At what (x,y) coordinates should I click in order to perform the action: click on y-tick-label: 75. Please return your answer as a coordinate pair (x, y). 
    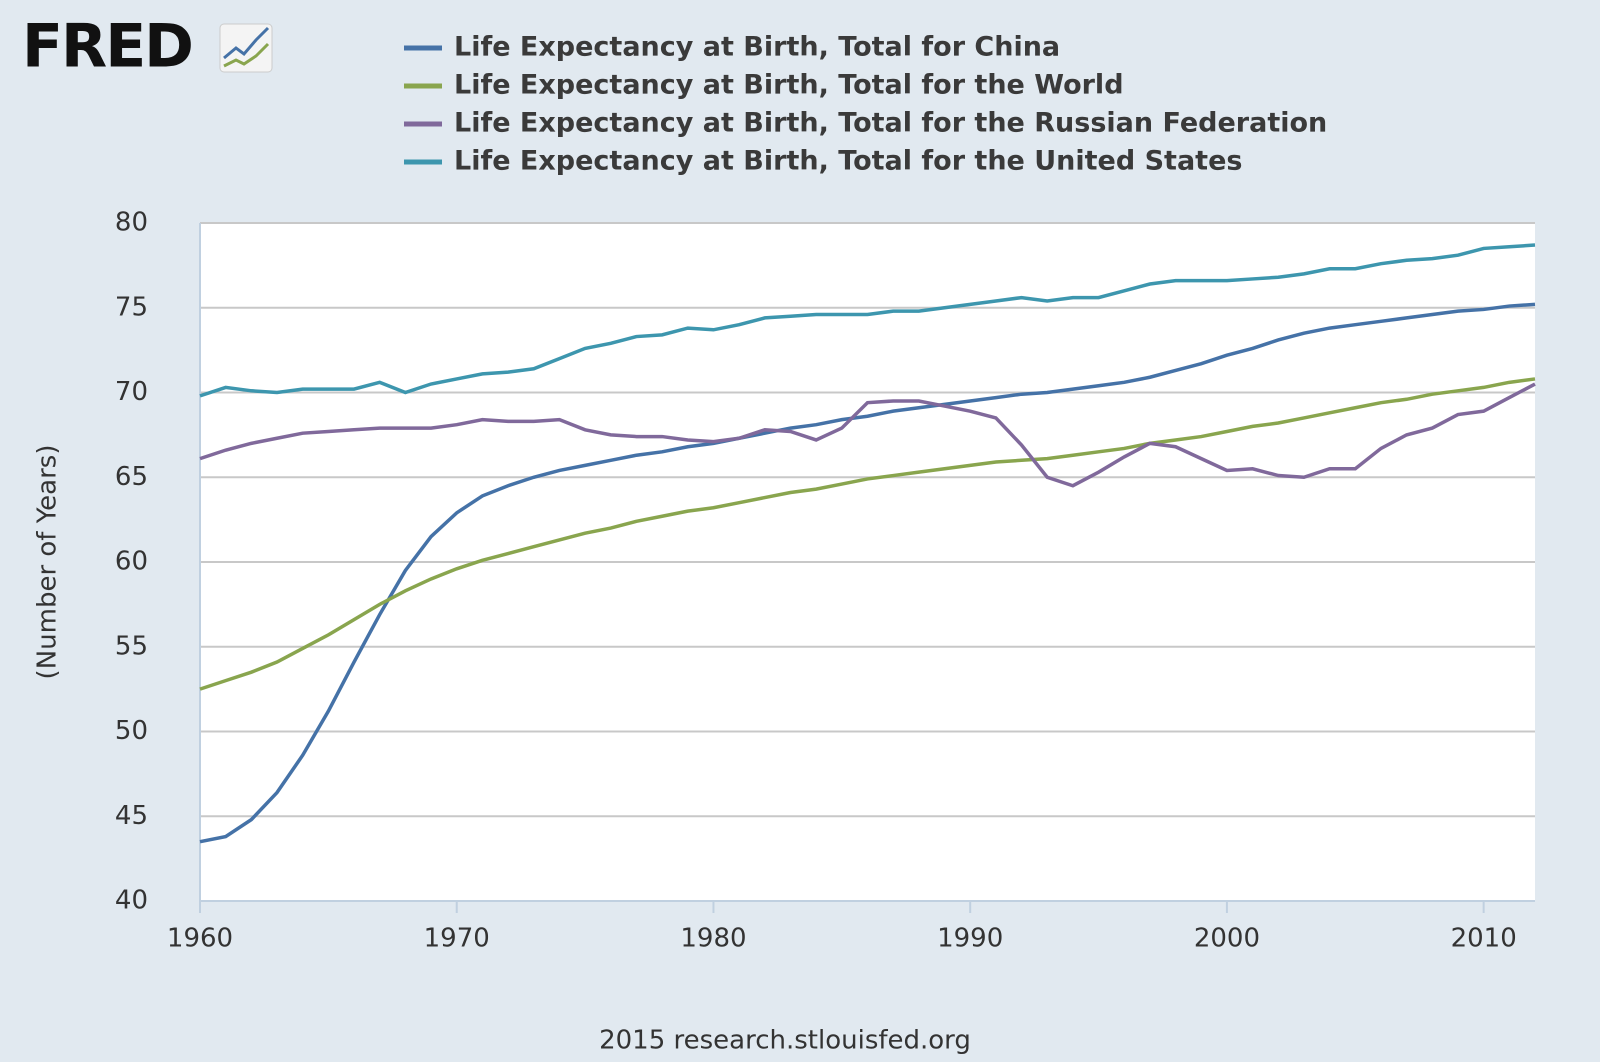
    Looking at the image, I should click on (131, 307).